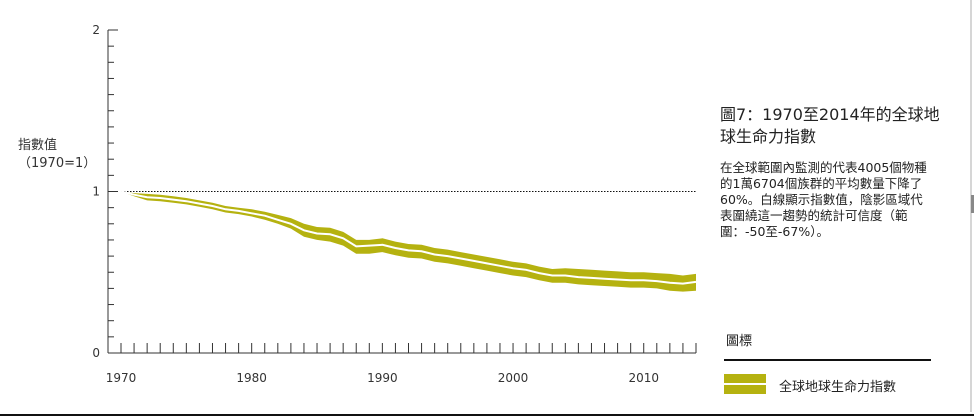 The height and width of the screenshot is (419, 974). I want to click on legend-title: 圖標, so click(739, 341).